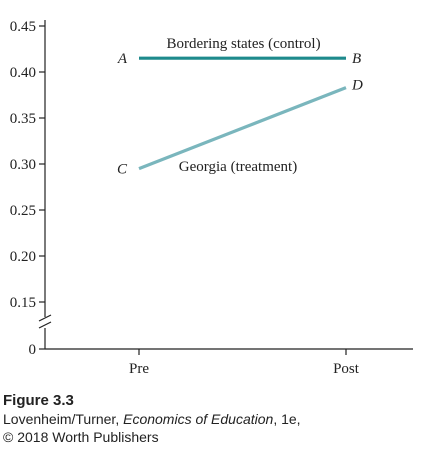 This screenshot has width=431, height=450. What do you see at coordinates (243, 44) in the screenshot?
I see `series-name: Bordering states (control)` at bounding box center [243, 44].